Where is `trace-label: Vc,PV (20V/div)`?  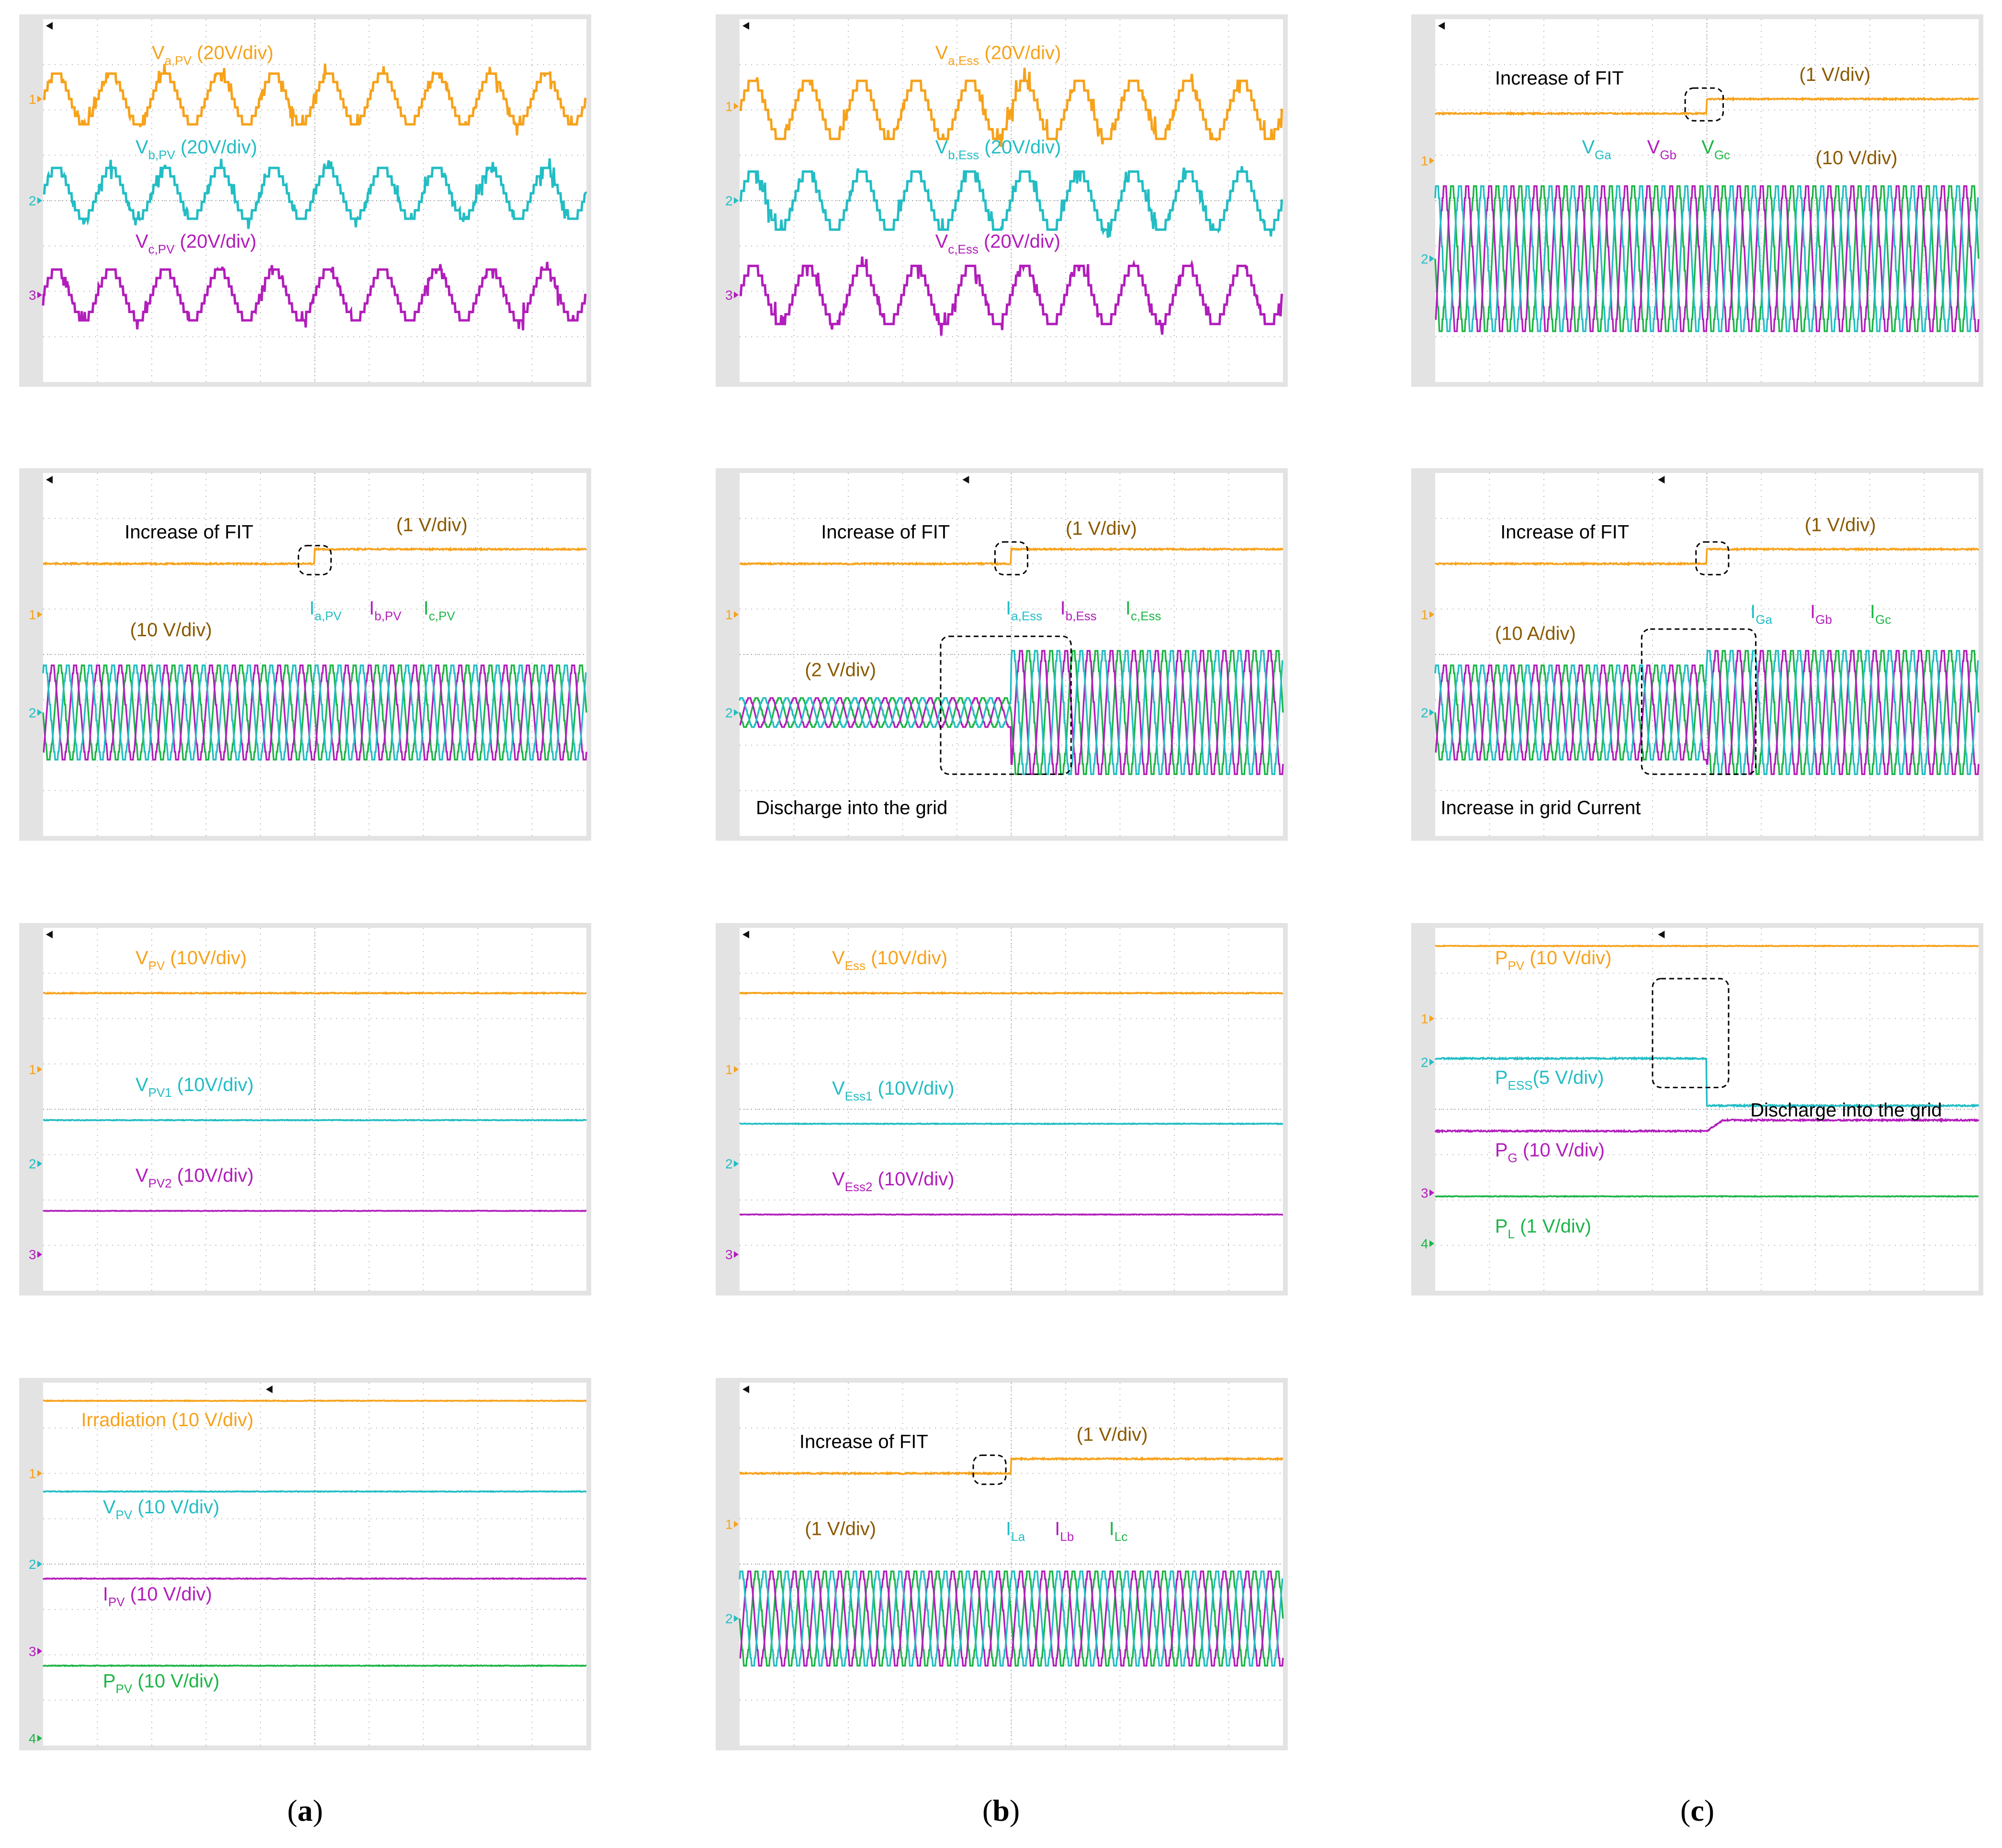 trace-label: Vc,PV (20V/div) is located at coordinates (196, 244).